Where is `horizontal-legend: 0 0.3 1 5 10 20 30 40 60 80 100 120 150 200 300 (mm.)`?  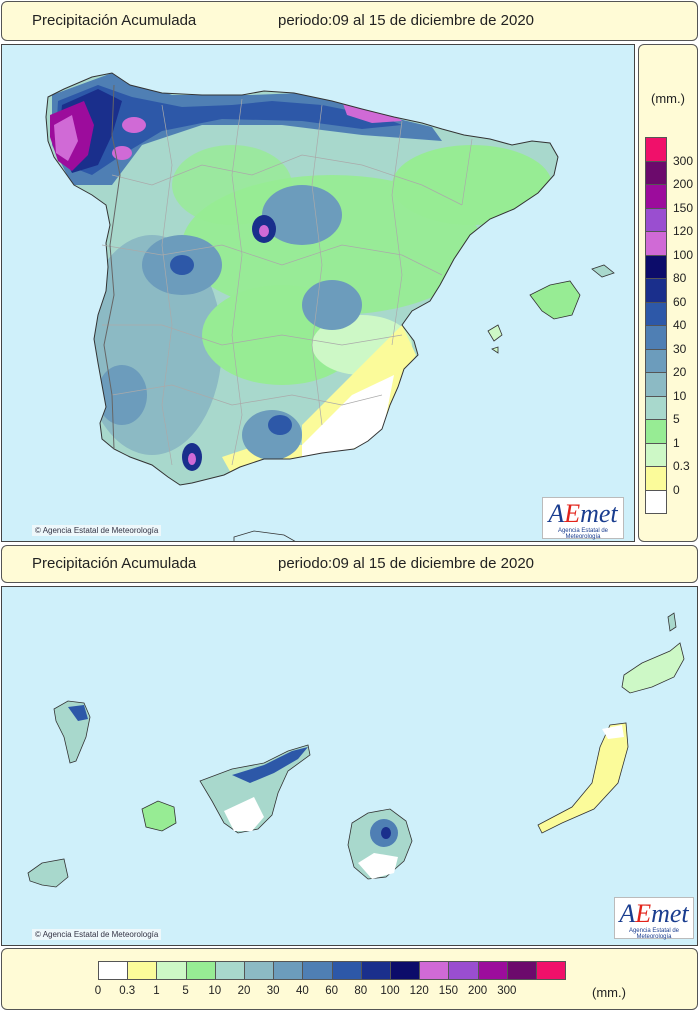
horizontal-legend: 0 0.3 1 5 10 20 30 40 60 80 100 120 150 200 300 (mm.) is located at coordinates (349, 979).